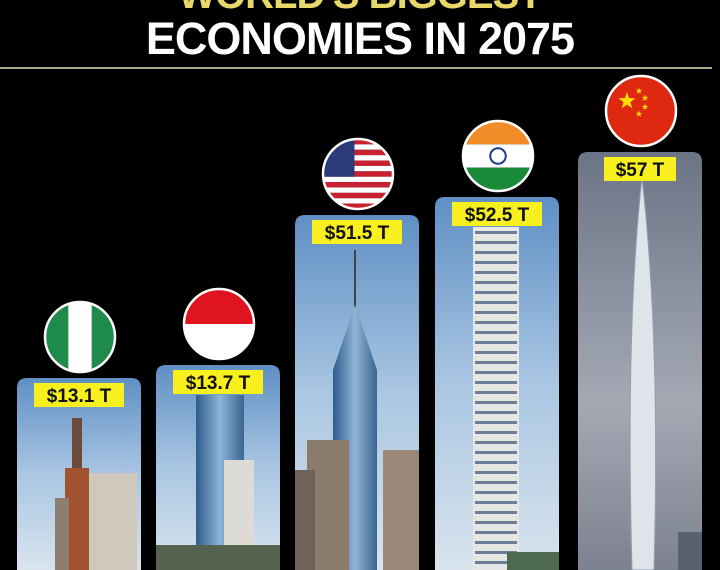 This screenshot has width=720, height=570. Describe the element at coordinates (360, 38) in the screenshot. I see `title-line-2: ECONOMIES IN 2075` at that location.